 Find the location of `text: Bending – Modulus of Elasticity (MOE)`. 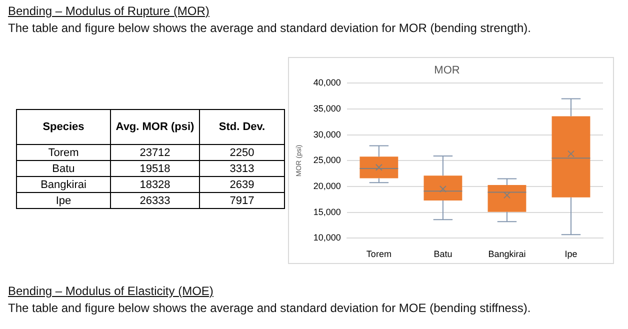

text: Bending – Modulus of Elasticity (MOE) is located at coordinates (111, 291).